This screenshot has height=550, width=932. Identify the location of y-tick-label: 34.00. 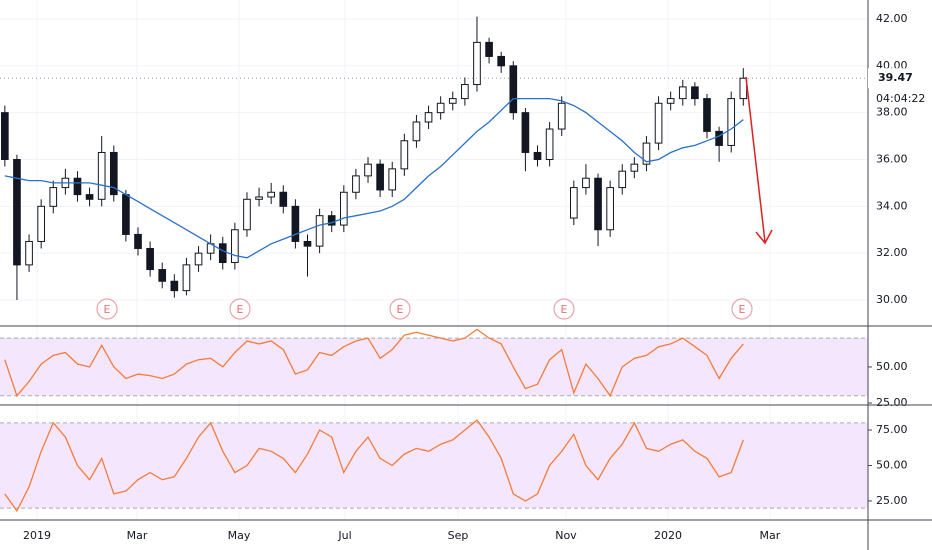
(892, 205).